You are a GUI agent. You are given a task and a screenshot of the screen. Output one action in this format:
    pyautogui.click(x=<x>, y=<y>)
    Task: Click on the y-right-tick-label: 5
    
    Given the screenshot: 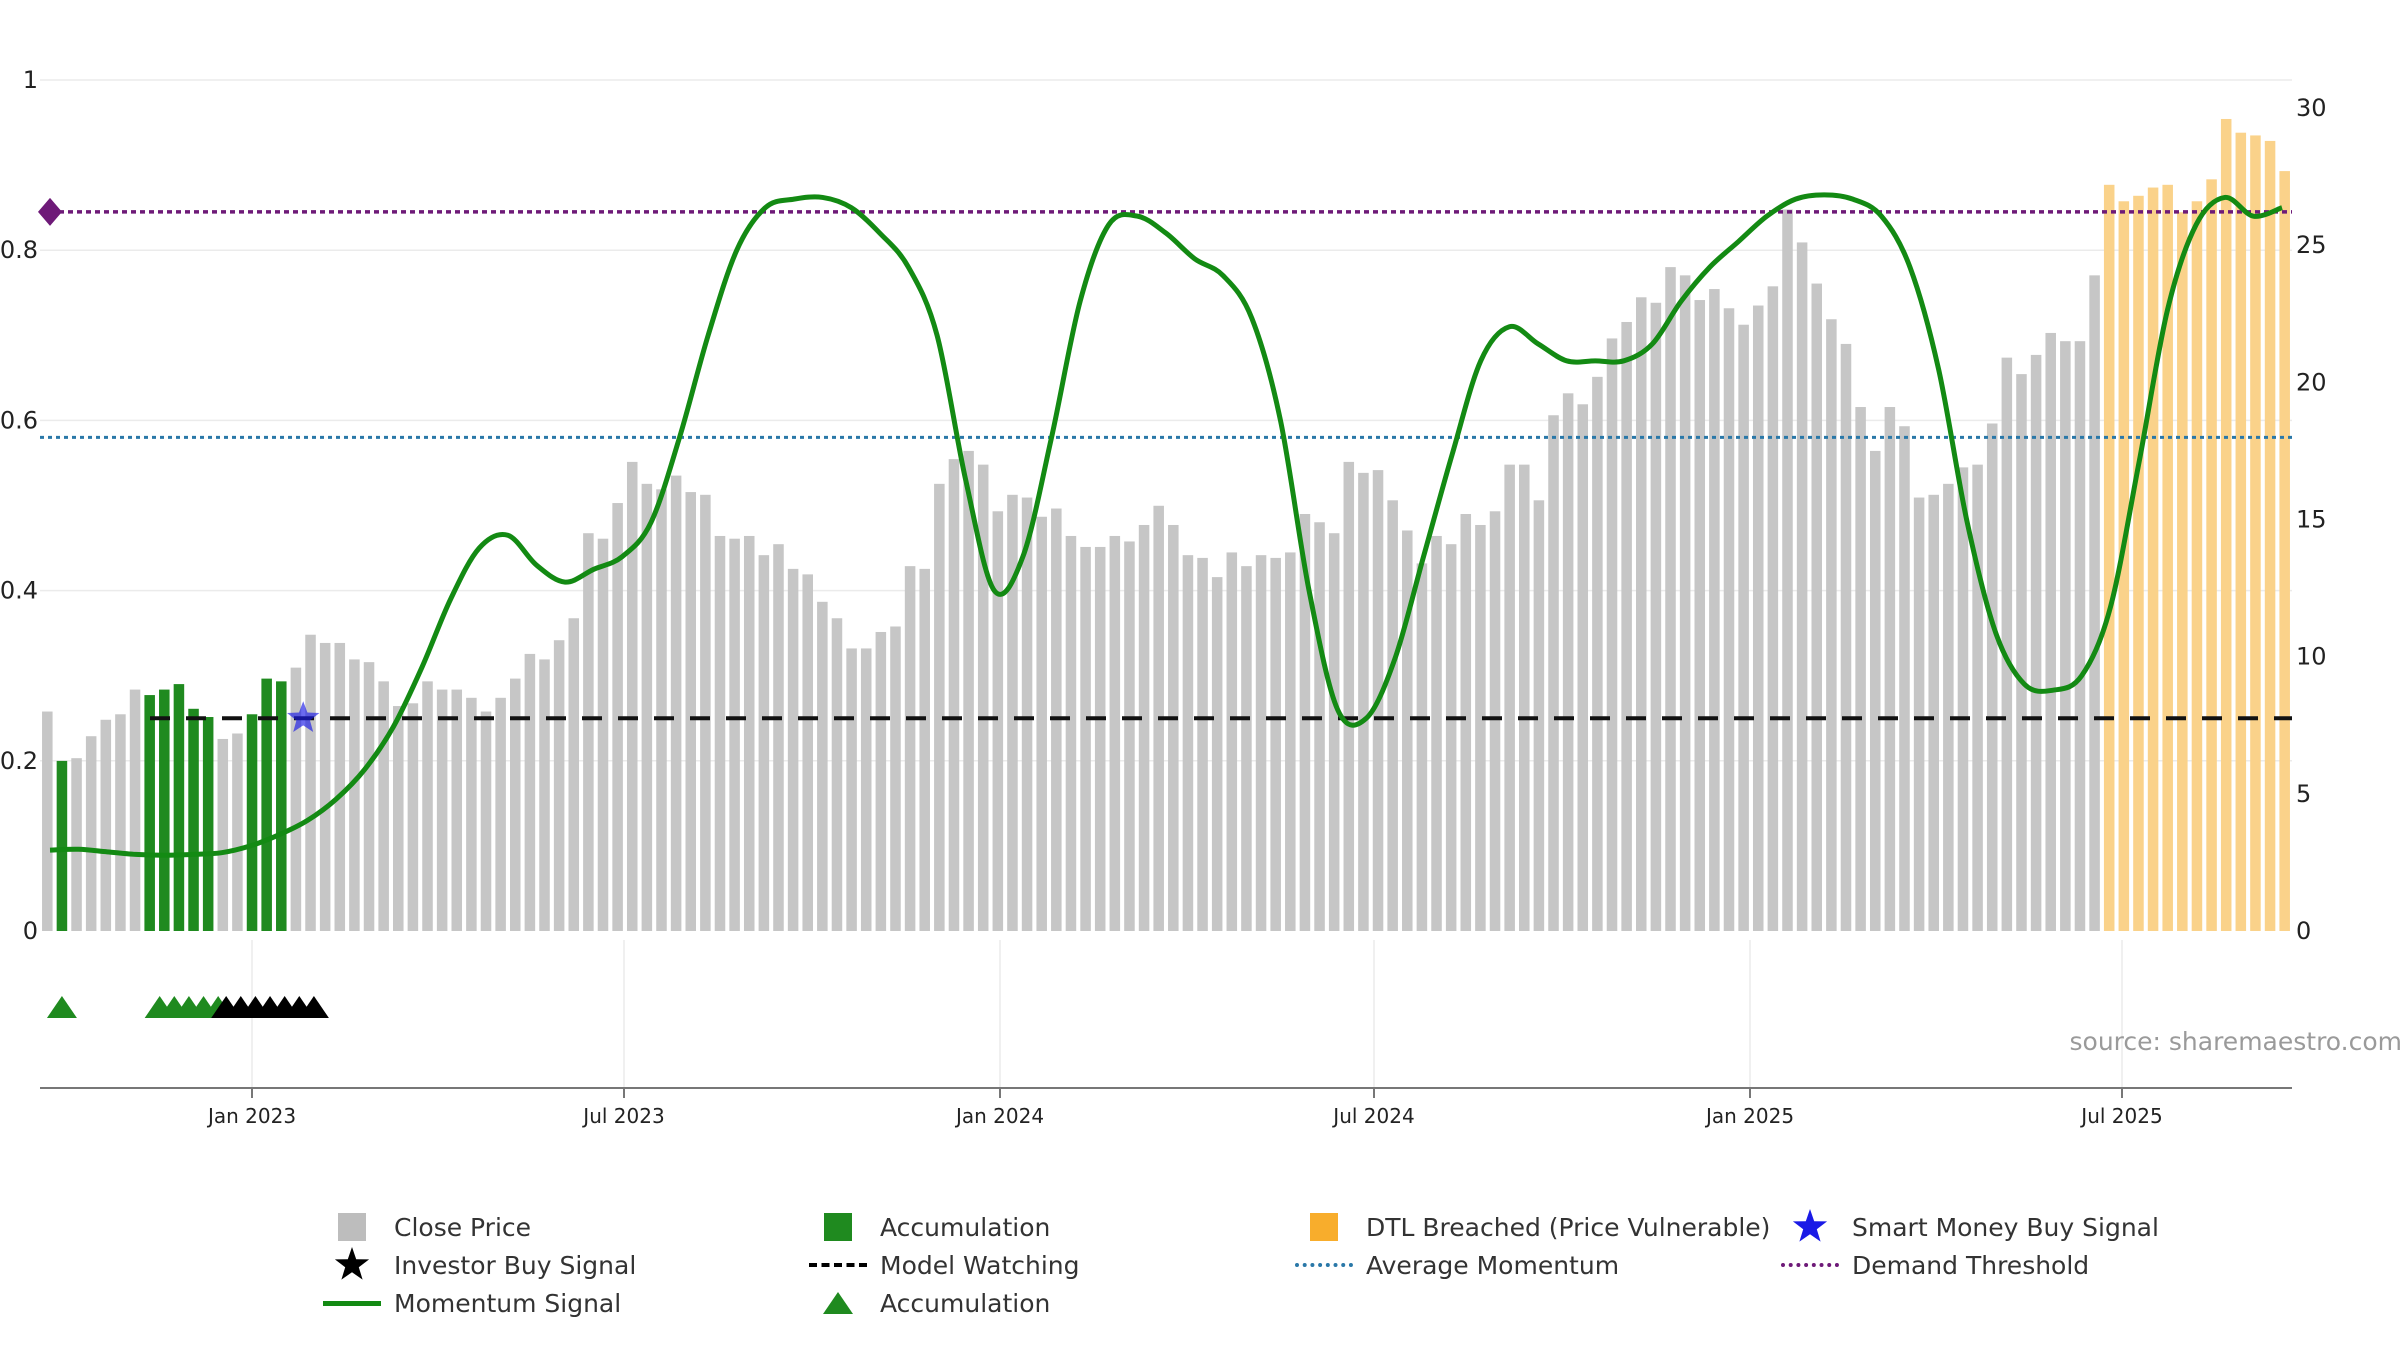 What is the action you would take?
    pyautogui.click(x=2303, y=794)
    